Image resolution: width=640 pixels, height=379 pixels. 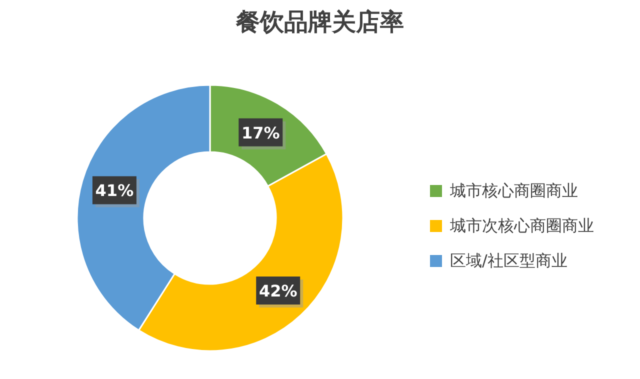 What do you see at coordinates (278, 291) in the screenshot?
I see `data-label: 42%` at bounding box center [278, 291].